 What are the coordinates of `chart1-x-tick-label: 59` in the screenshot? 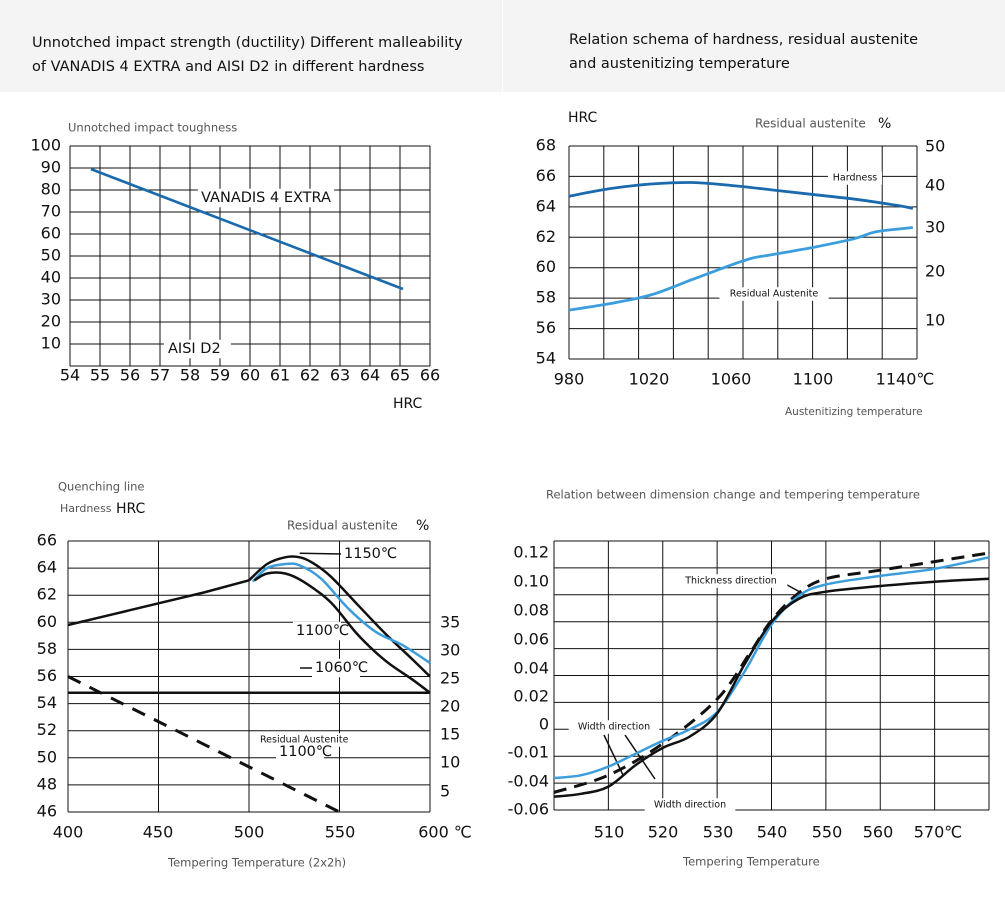 It's located at (220, 375).